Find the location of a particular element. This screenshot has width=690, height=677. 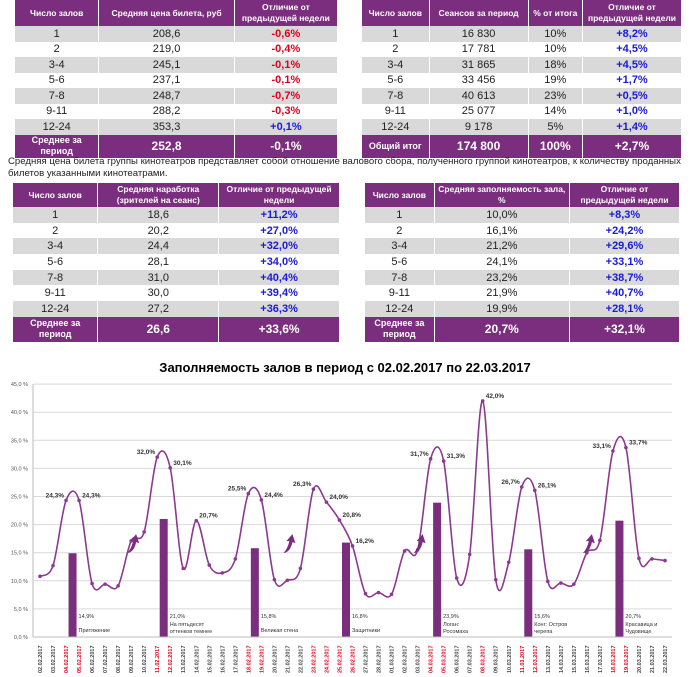

table-cell: 353,3 is located at coordinates (166, 127).